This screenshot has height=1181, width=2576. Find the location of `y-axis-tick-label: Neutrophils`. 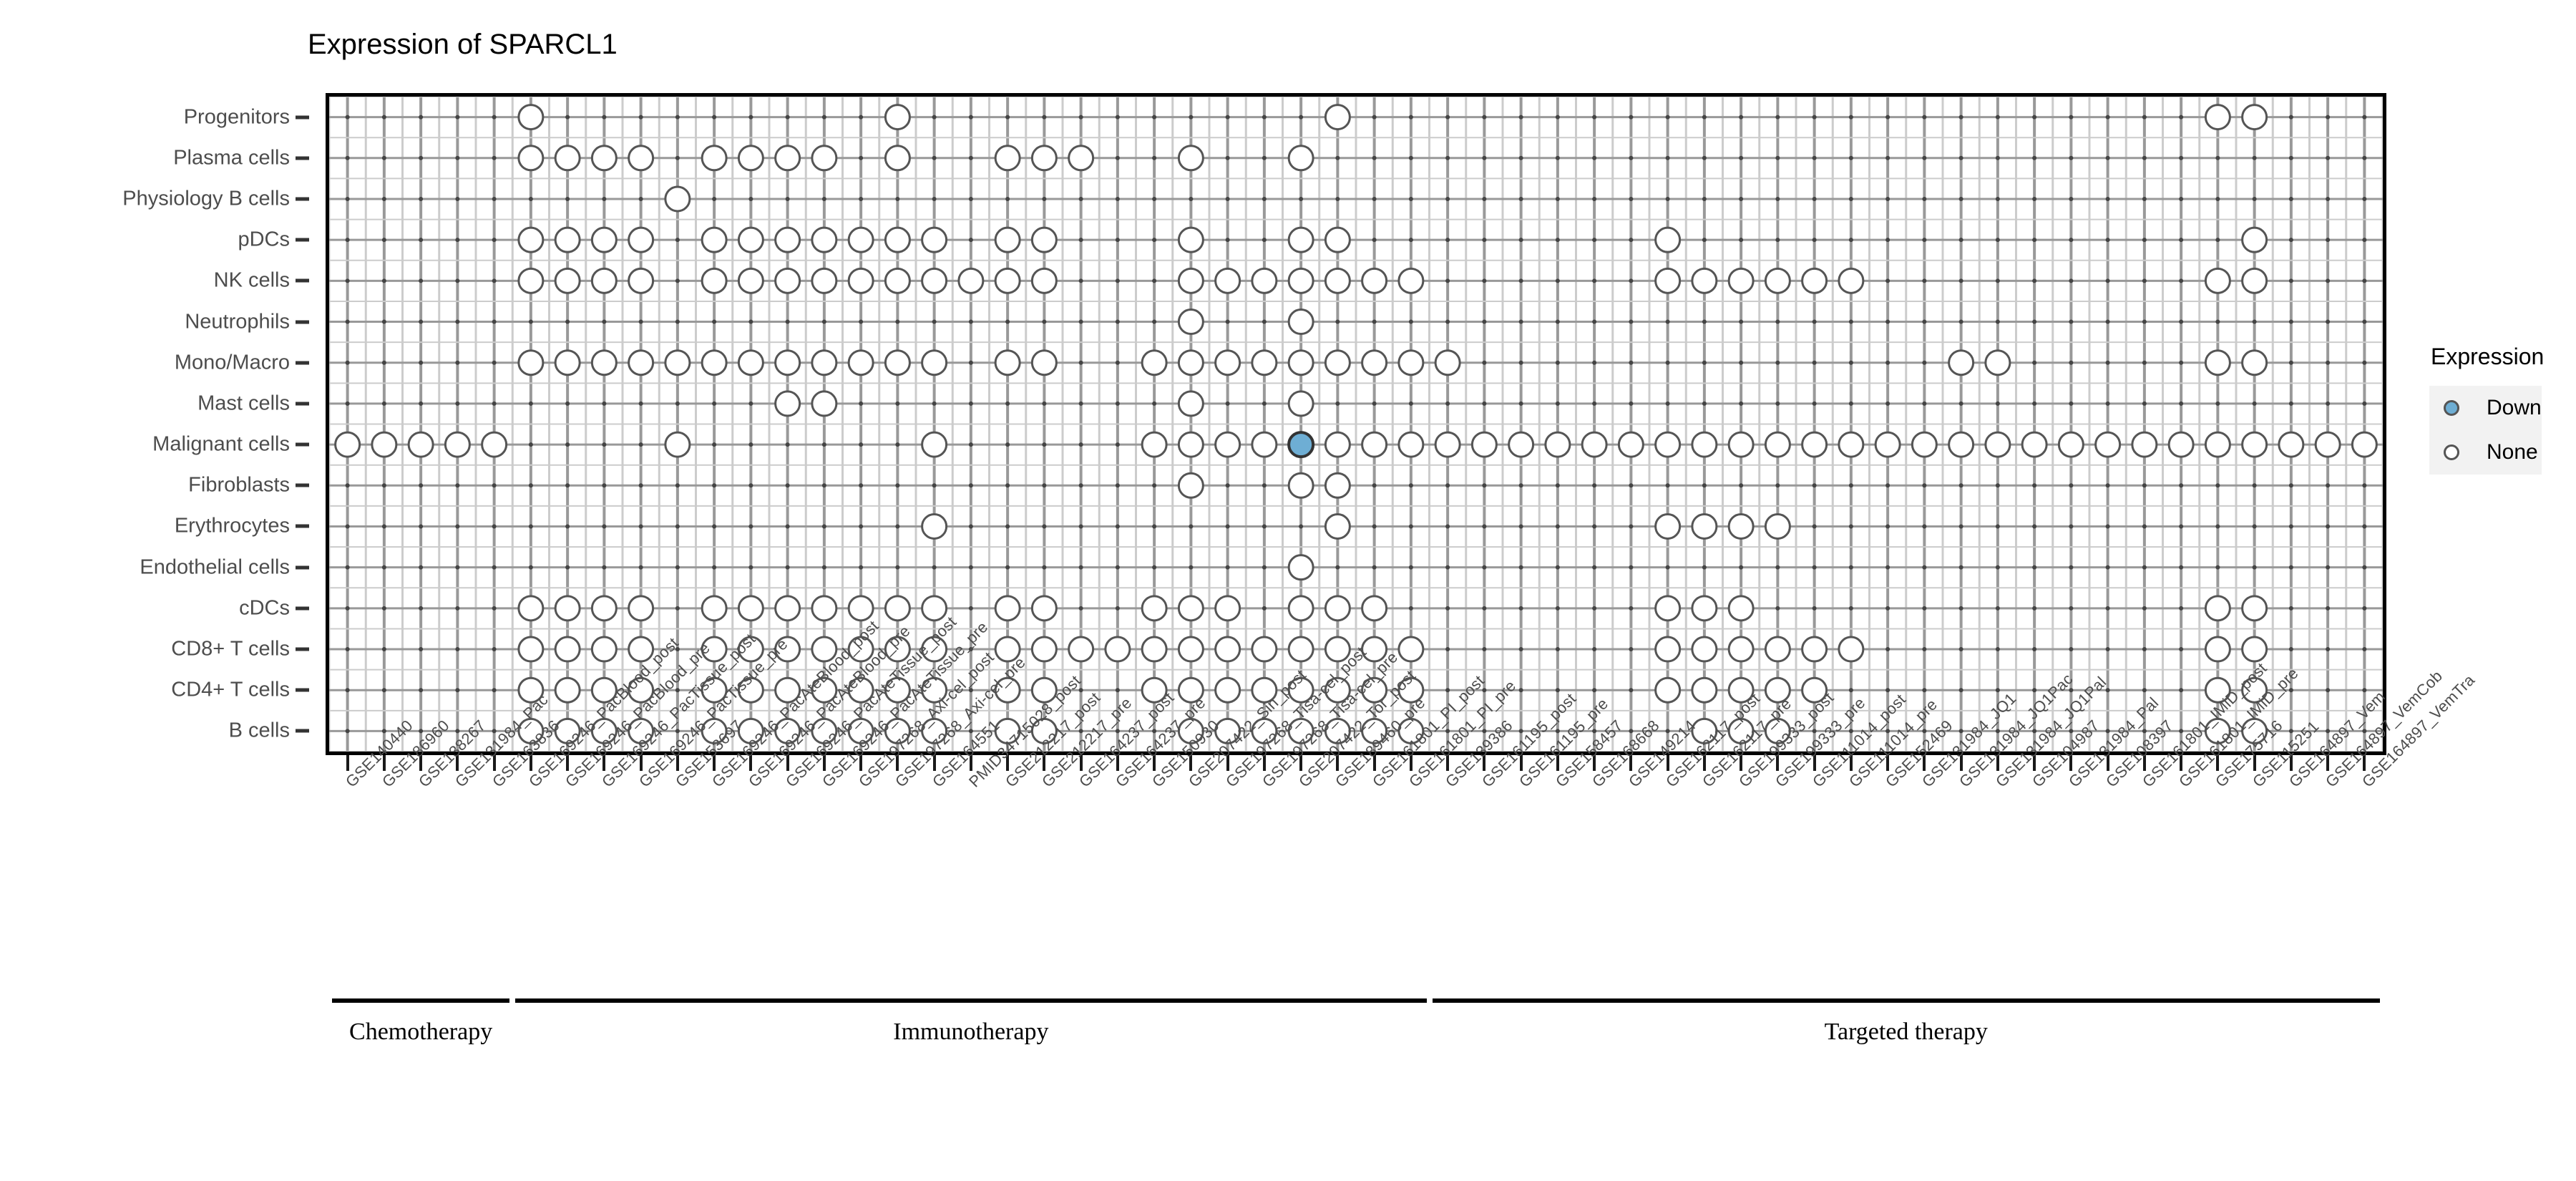

y-axis-tick-label: Neutrophils is located at coordinates (237, 322).